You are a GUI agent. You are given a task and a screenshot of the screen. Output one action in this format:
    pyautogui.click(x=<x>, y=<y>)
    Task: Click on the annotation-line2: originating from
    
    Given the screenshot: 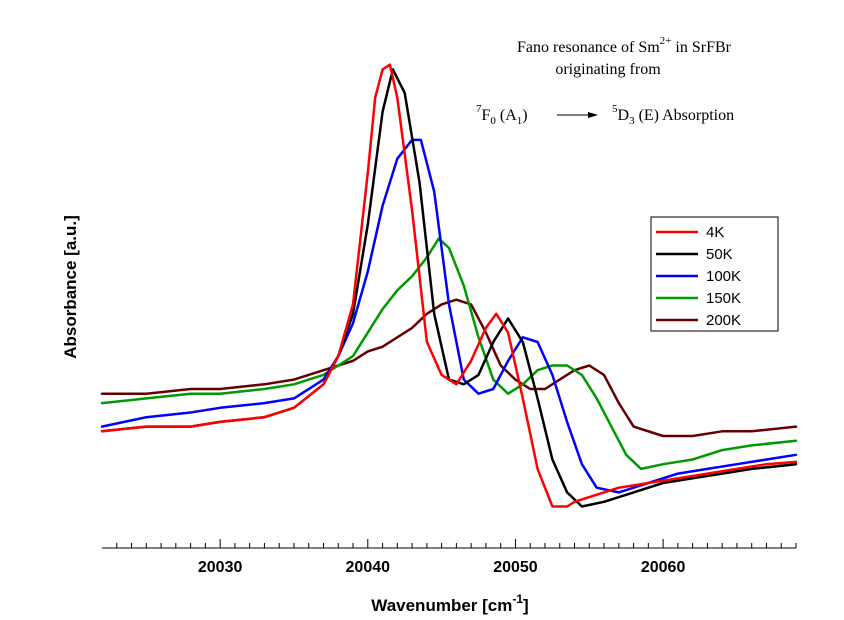 What is the action you would take?
    pyautogui.click(x=608, y=69)
    